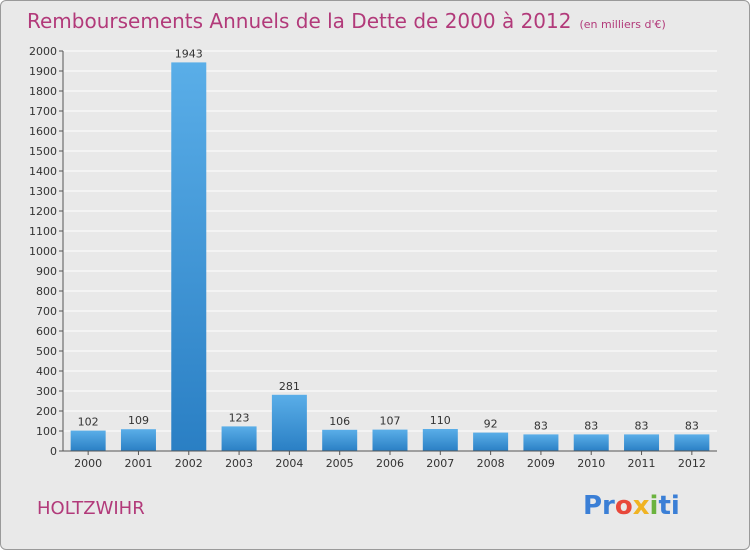 The image size is (750, 550). Describe the element at coordinates (340, 463) in the screenshot. I see `x-tick-label: 2005` at that location.